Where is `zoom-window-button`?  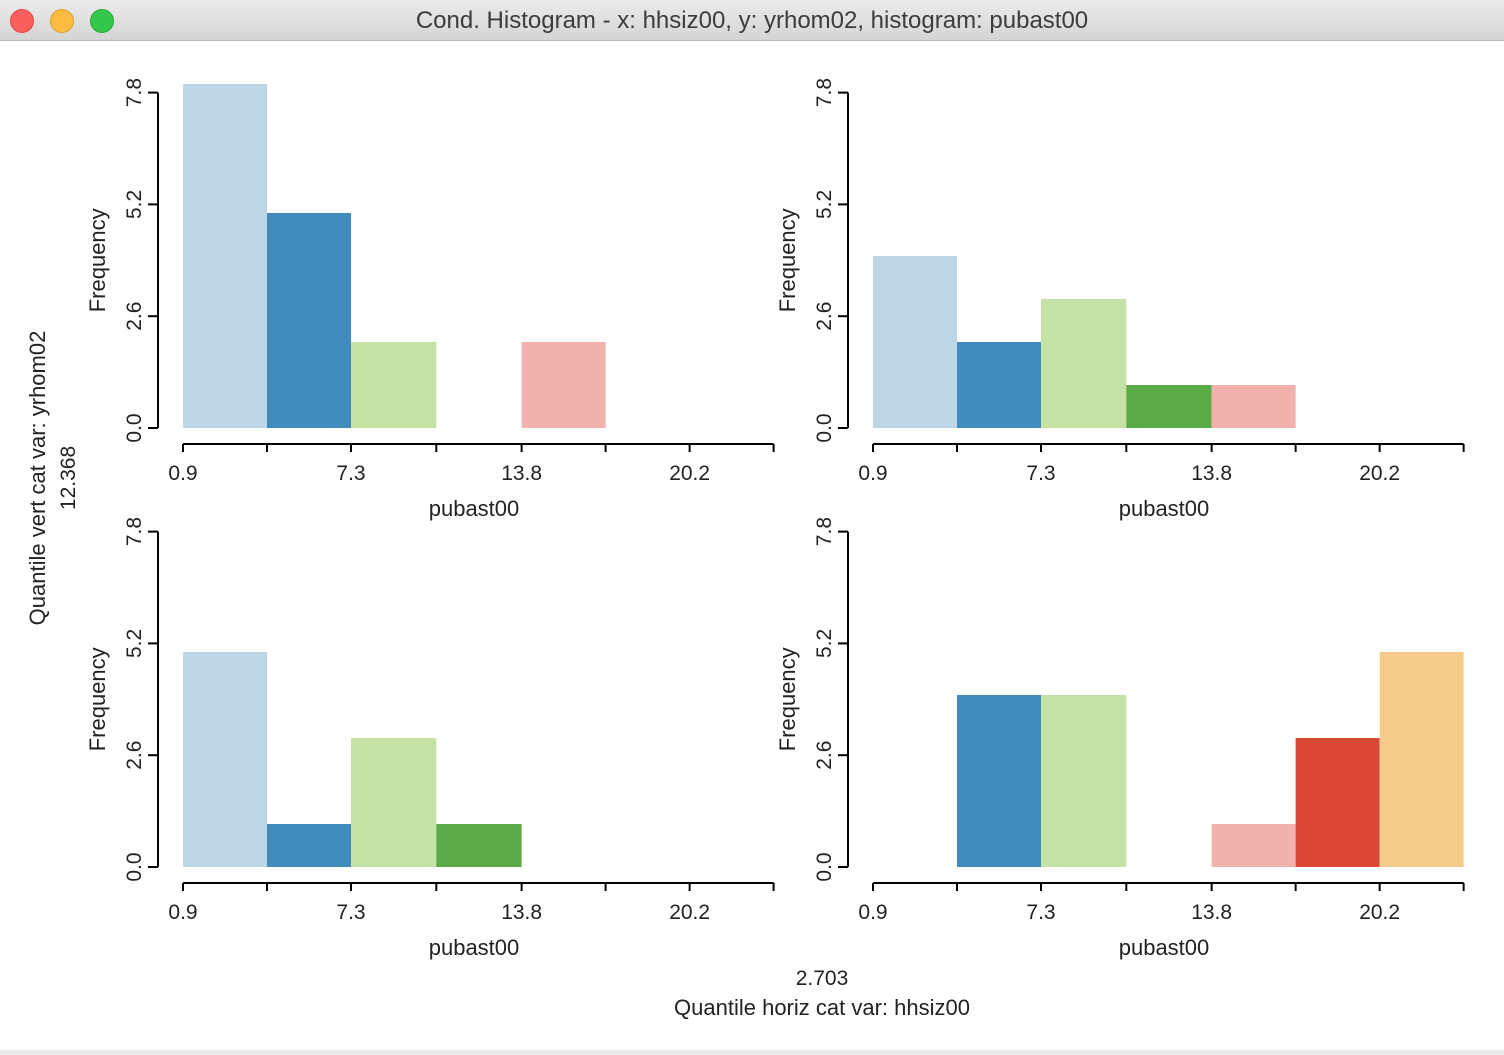
zoom-window-button is located at coordinates (102, 21).